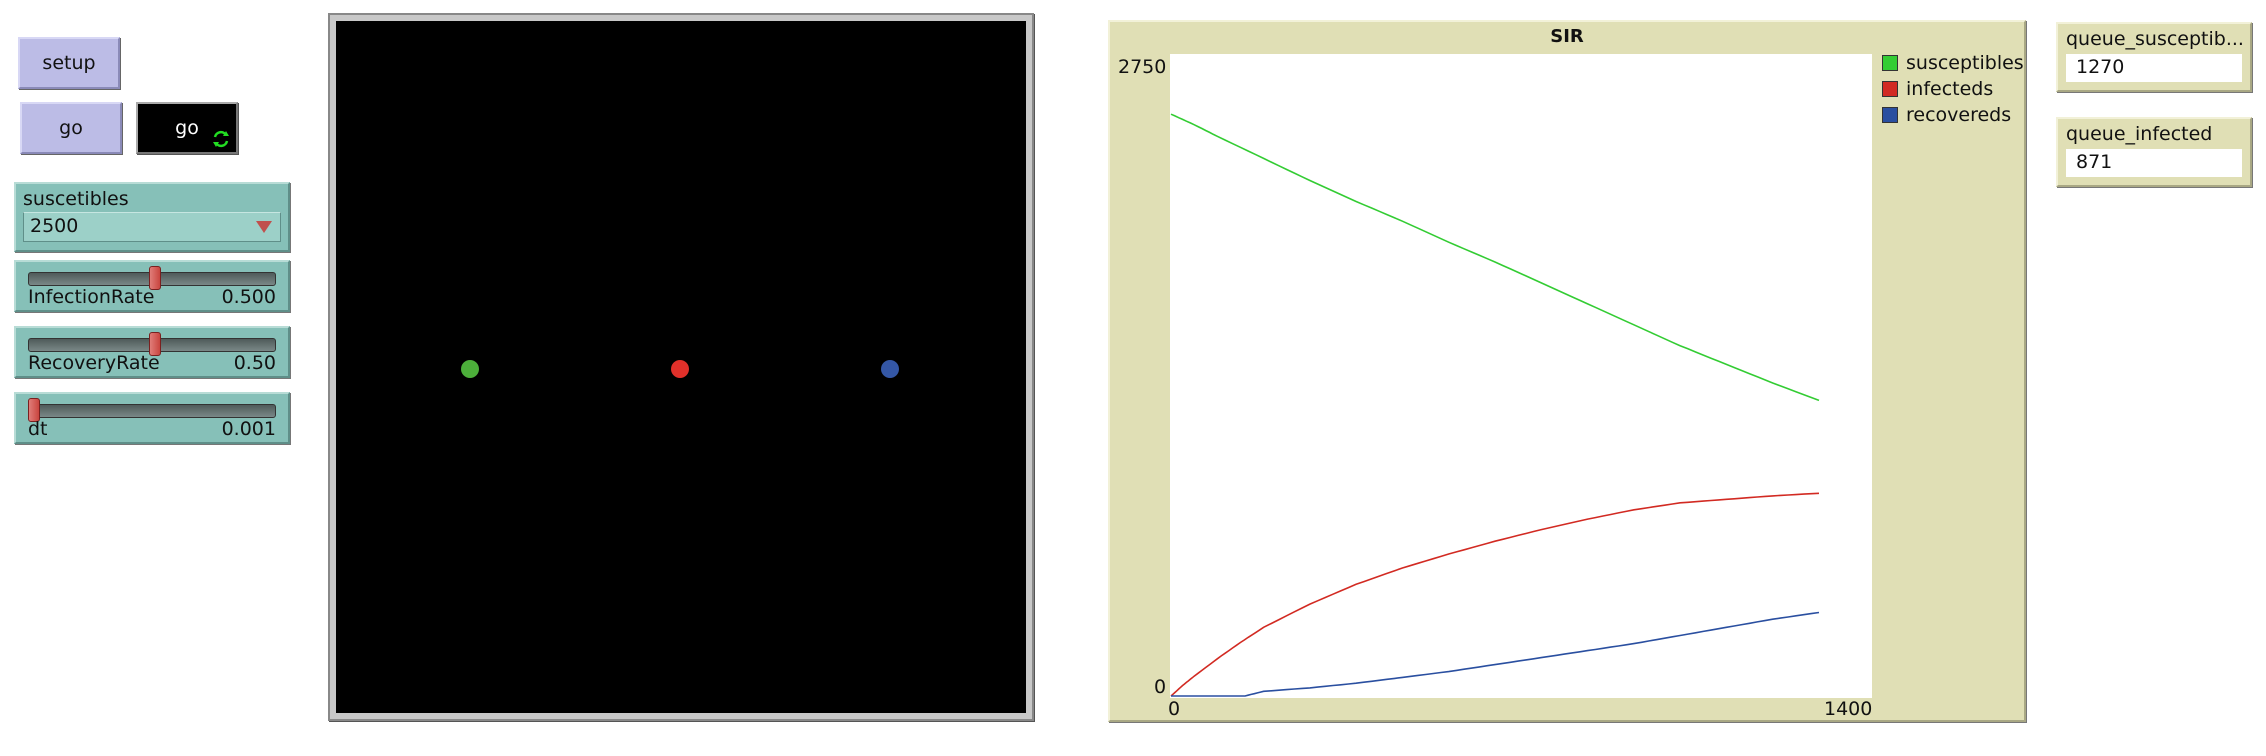 Image resolution: width=2266 pixels, height=756 pixels. I want to click on y-max-label: 2750, so click(1142, 67).